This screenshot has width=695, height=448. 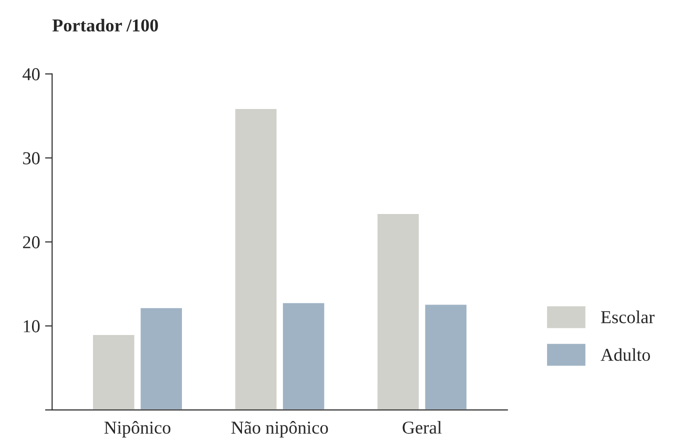 What do you see at coordinates (625, 354) in the screenshot?
I see `legend-label: Adulto` at bounding box center [625, 354].